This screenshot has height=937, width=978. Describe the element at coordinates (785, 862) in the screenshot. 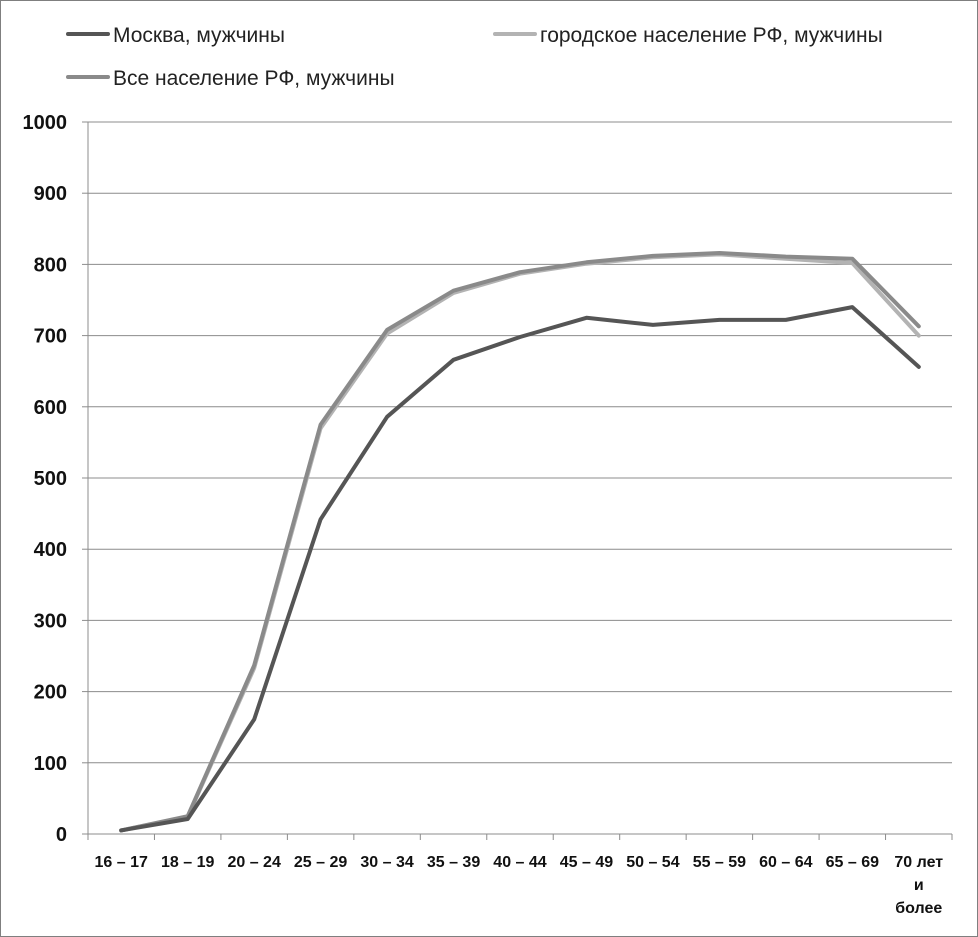

I see `x-tick-label: 60 – 64` at that location.